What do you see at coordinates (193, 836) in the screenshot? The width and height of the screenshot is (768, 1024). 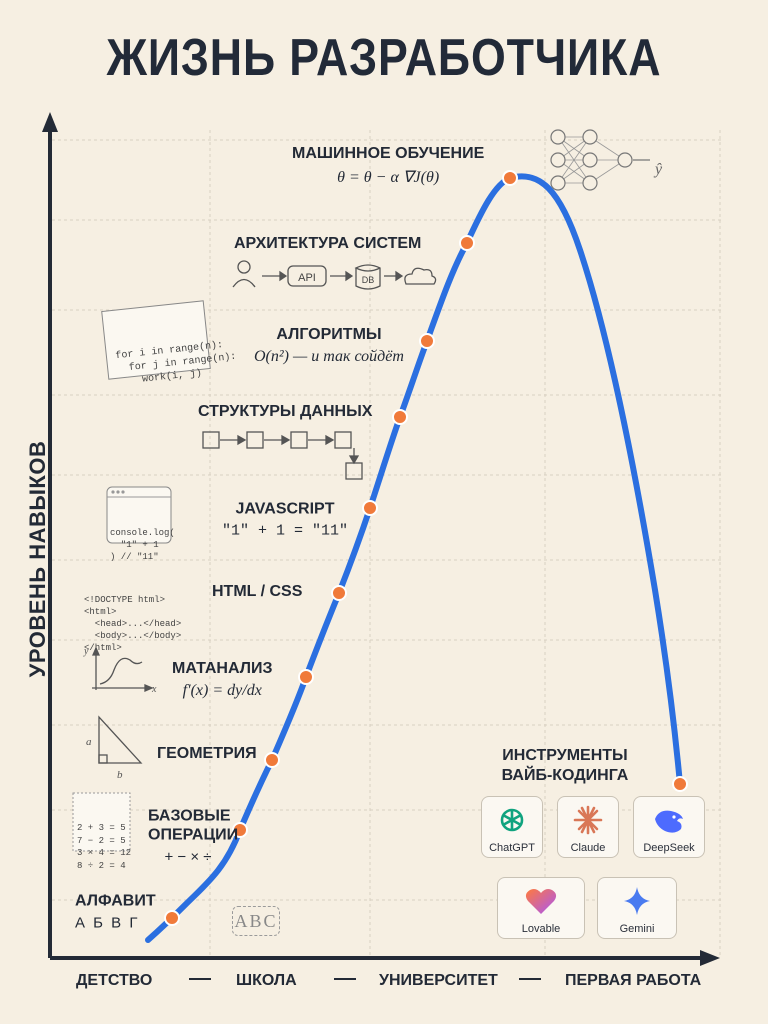 I see `stage-basic-ops: БАЗОВЫЕ ОПЕРАЦИИ + − × ÷` at bounding box center [193, 836].